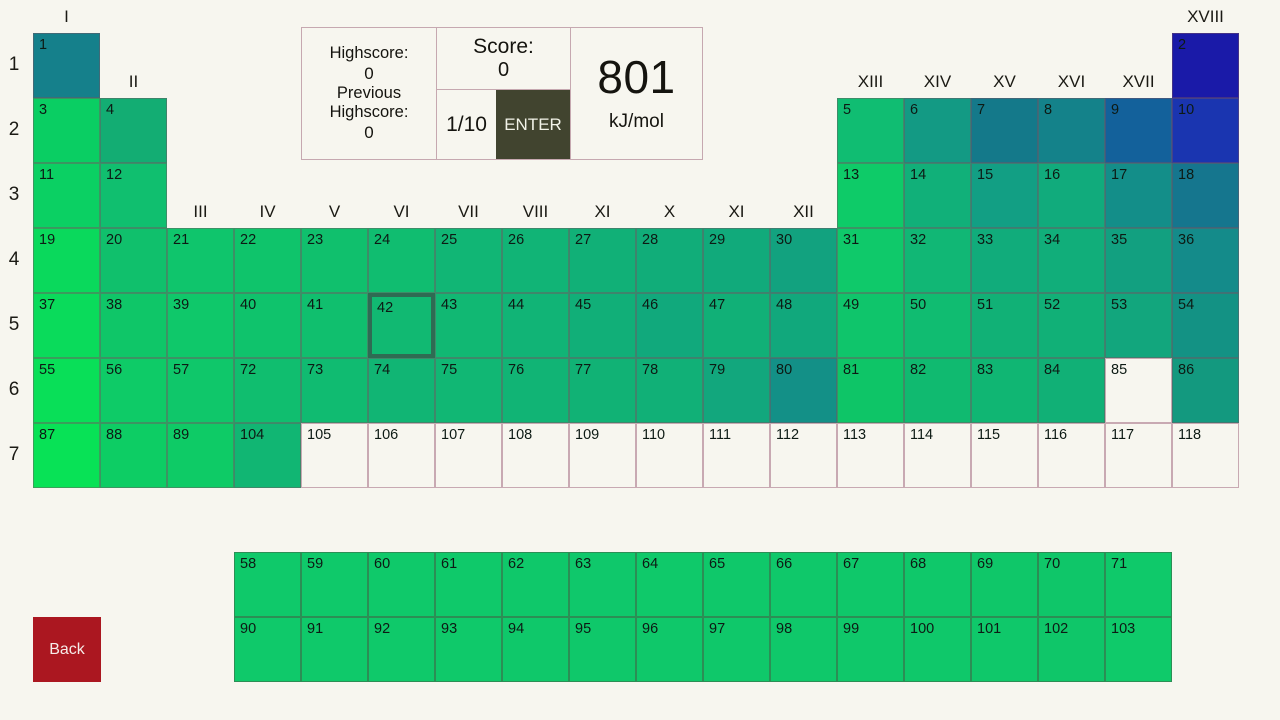  I want to click on element-cell-64: 64, so click(669, 584).